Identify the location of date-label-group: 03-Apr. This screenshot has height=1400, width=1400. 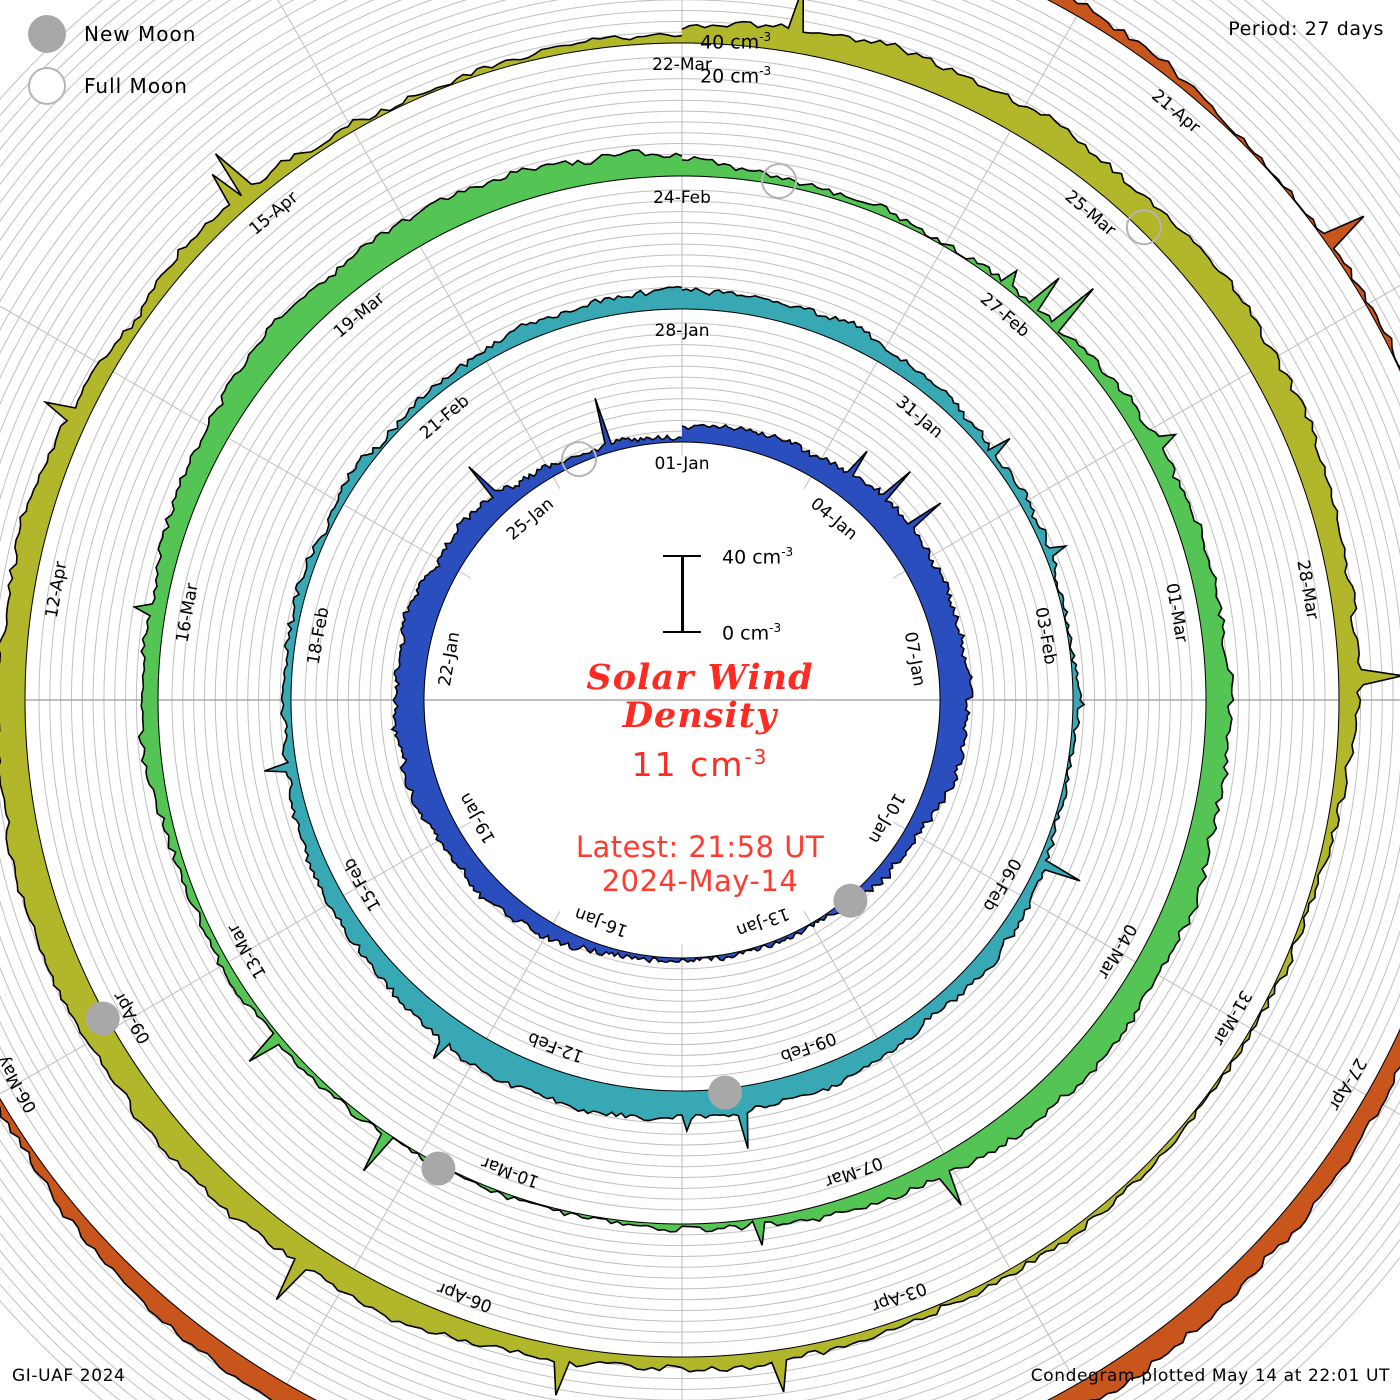
(899, 1297).